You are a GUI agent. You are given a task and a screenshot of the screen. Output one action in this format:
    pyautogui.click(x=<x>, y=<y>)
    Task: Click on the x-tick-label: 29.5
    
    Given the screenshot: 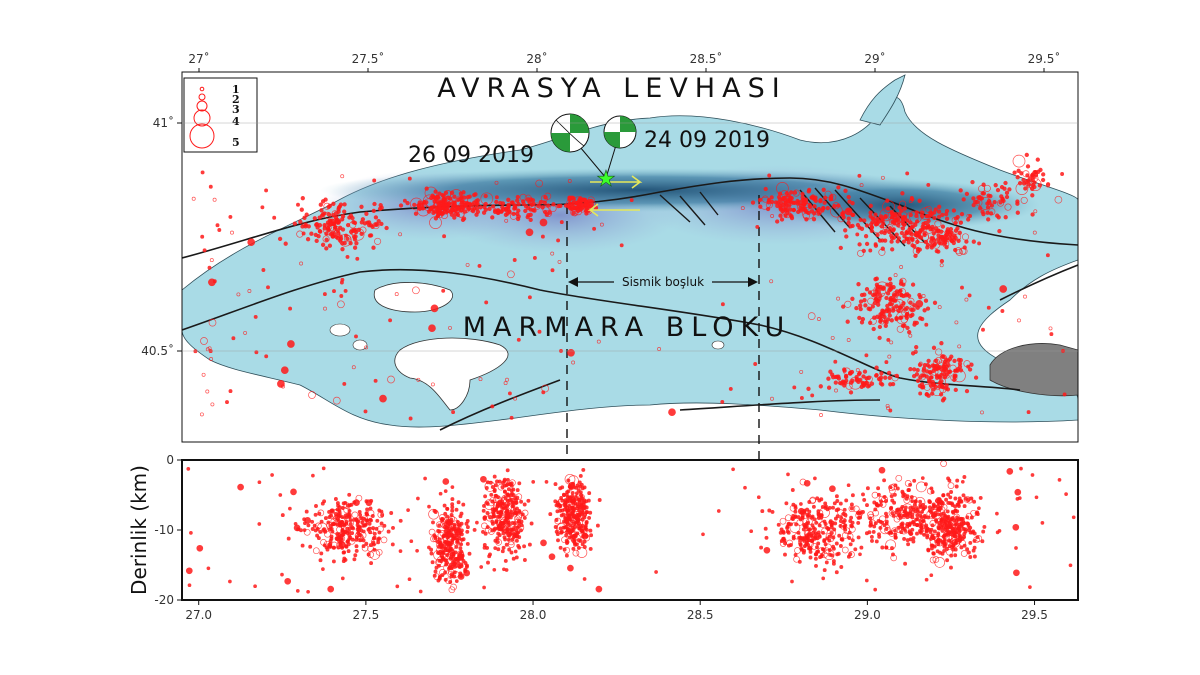 What is the action you would take?
    pyautogui.click(x=1034, y=615)
    